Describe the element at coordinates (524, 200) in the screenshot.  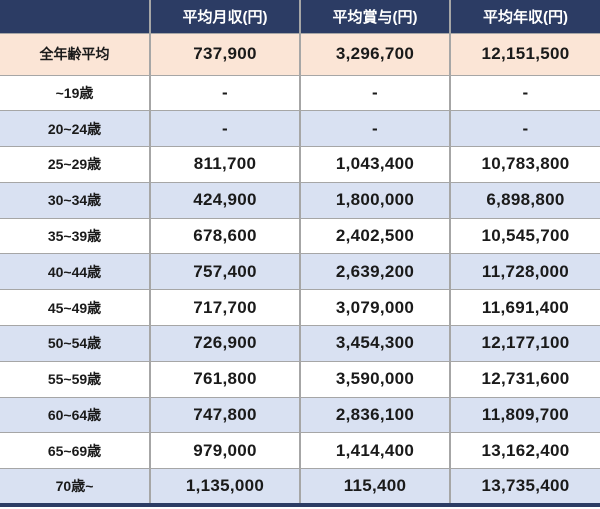
I see `value-cell: 6,898,800` at that location.